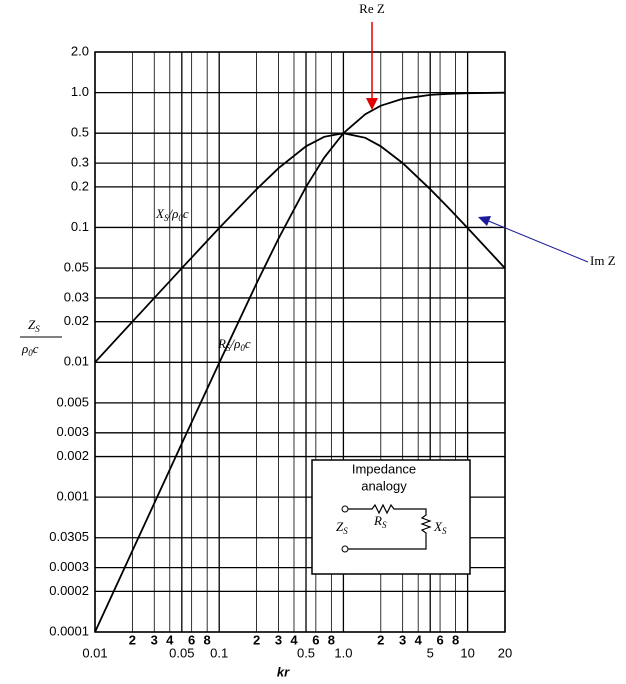 This screenshot has width=626, height=684. Describe the element at coordinates (343, 652) in the screenshot. I see `x-tick-label: 1.0` at that location.